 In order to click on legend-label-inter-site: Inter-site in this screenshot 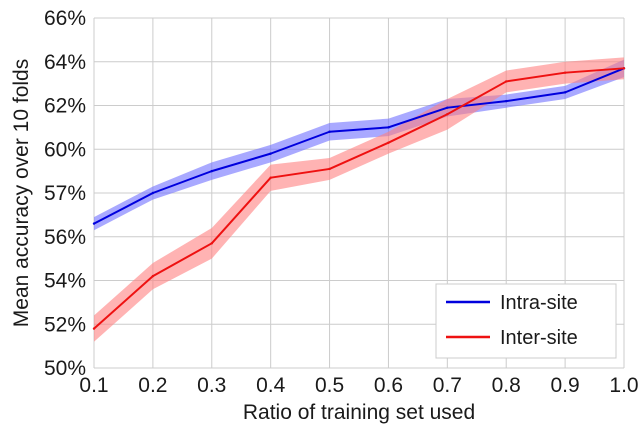, I will do `click(539, 338)`.